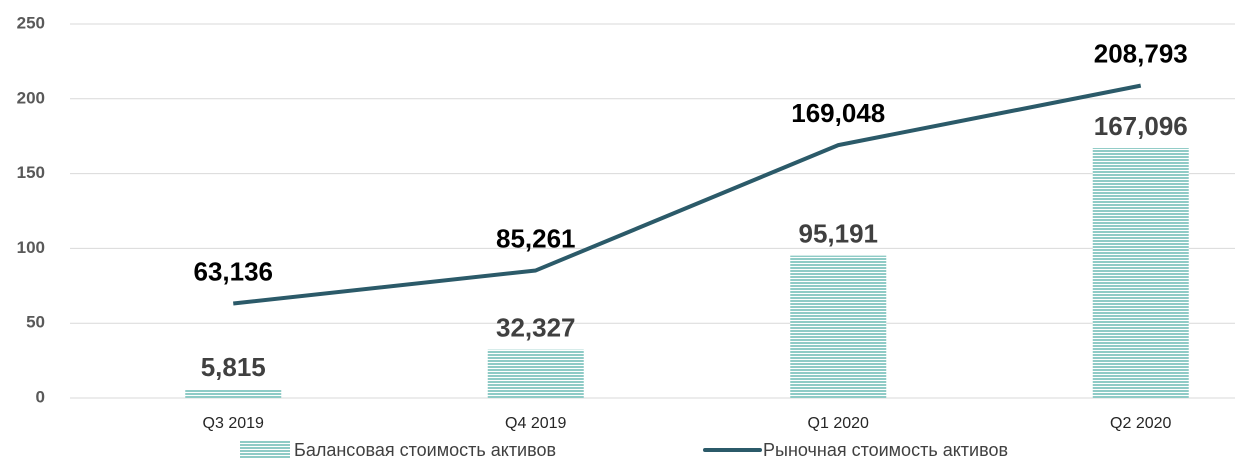 The width and height of the screenshot is (1260, 461). Describe the element at coordinates (233, 423) in the screenshot. I see `x-tick-label: Q3 2019` at that location.